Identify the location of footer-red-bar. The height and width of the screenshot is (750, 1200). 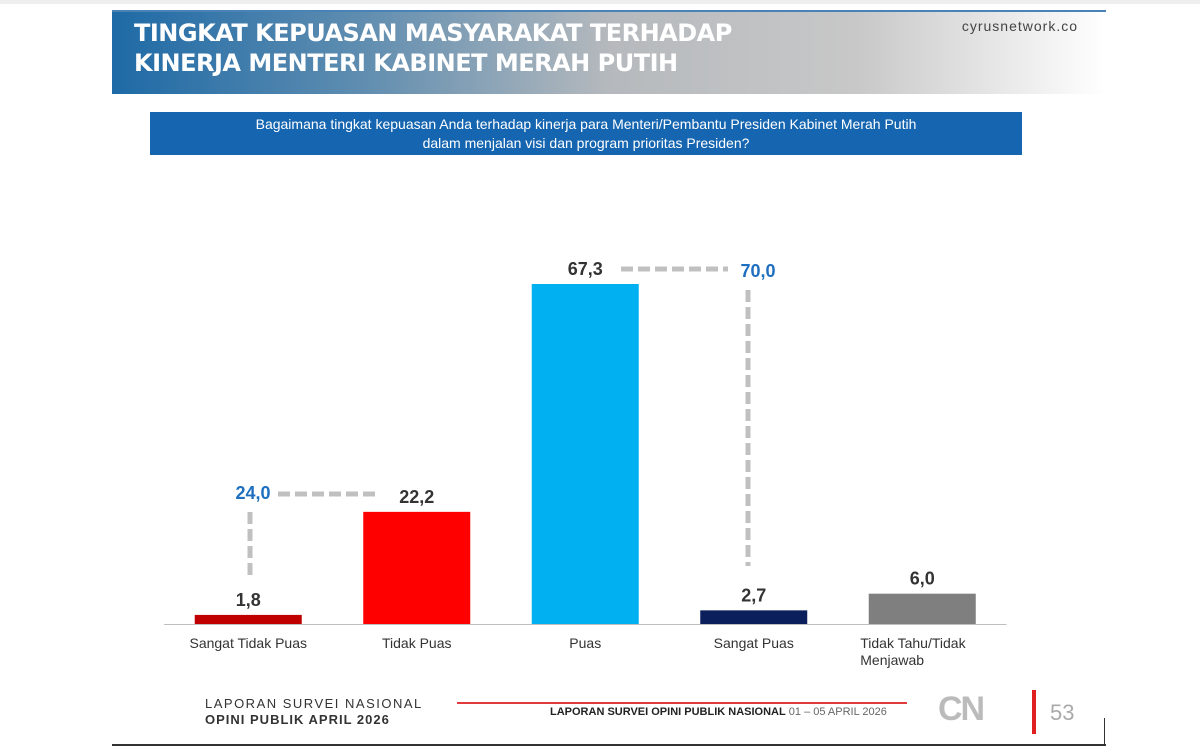
(1034, 712).